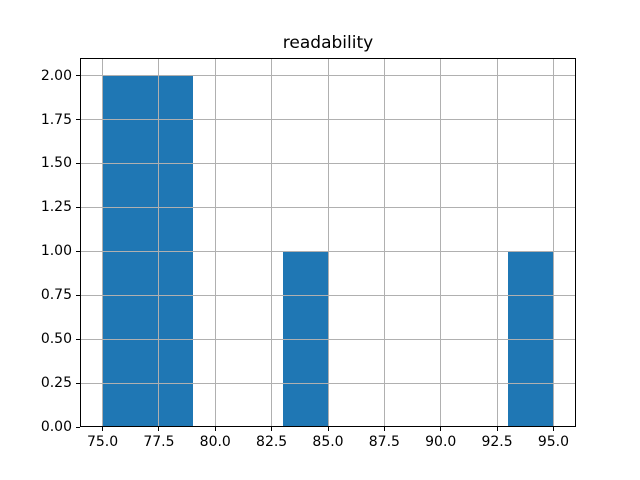  I want to click on y-tick-label: 1.50, so click(56, 163).